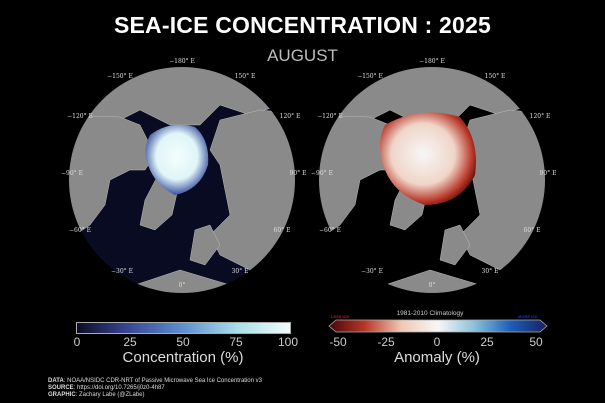  Describe the element at coordinates (438, 326) in the screenshot. I see `anomaly-colorbar` at that location.